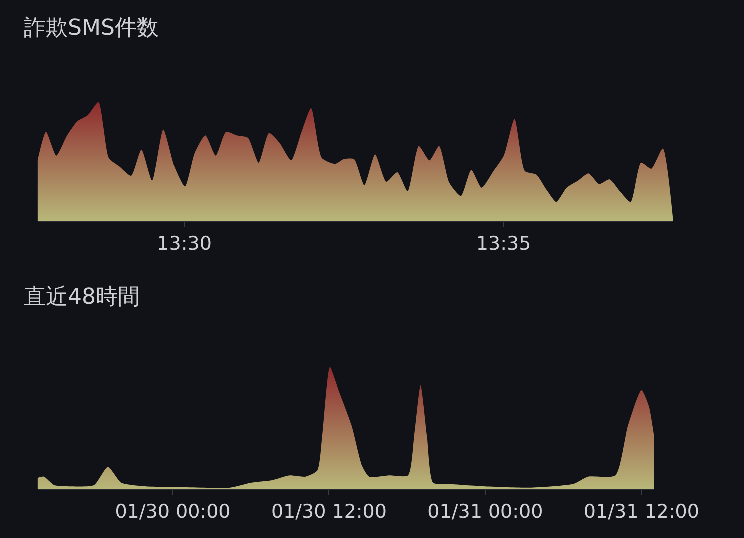 Image resolution: width=744 pixels, height=538 pixels. What do you see at coordinates (173, 511) in the screenshot?
I see `x-tick-label: 01/30 00:00` at bounding box center [173, 511].